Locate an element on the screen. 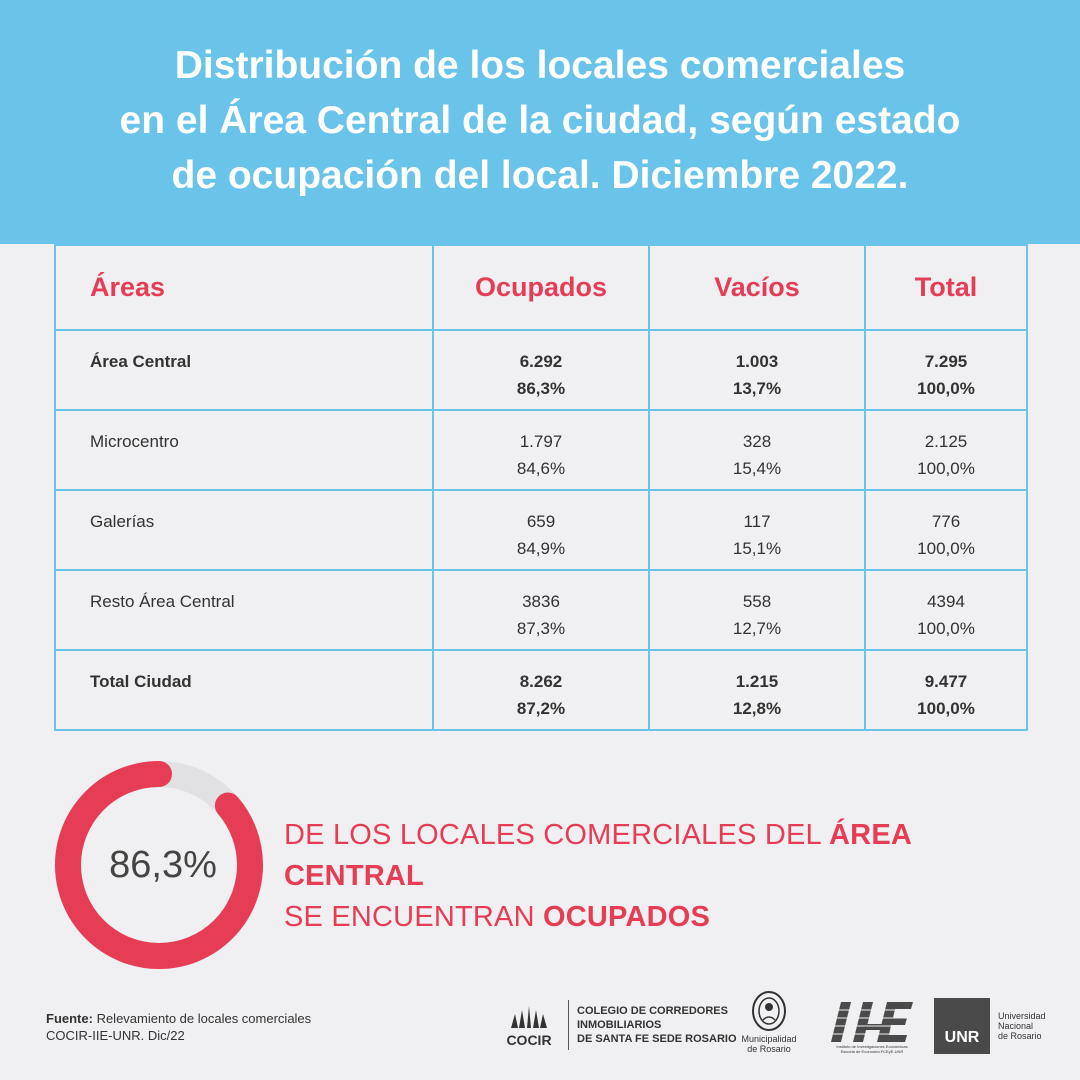 The height and width of the screenshot is (1080, 1080). cell-total: 9.477 100,0% is located at coordinates (946, 690).